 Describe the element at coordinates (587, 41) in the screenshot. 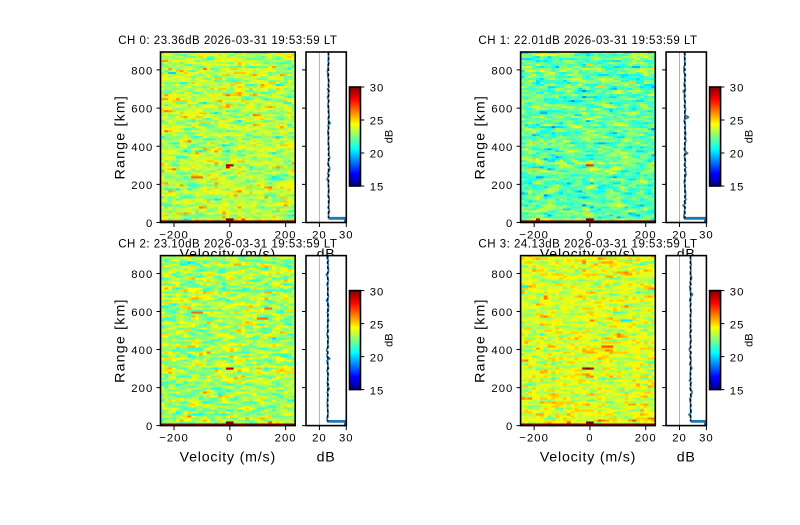

I see `svg-text:CH 1: 22.01dB 2026-03-31 19:53: CH 1: 22.01dB 2026-03-31 19:53:59 LT` at that location.